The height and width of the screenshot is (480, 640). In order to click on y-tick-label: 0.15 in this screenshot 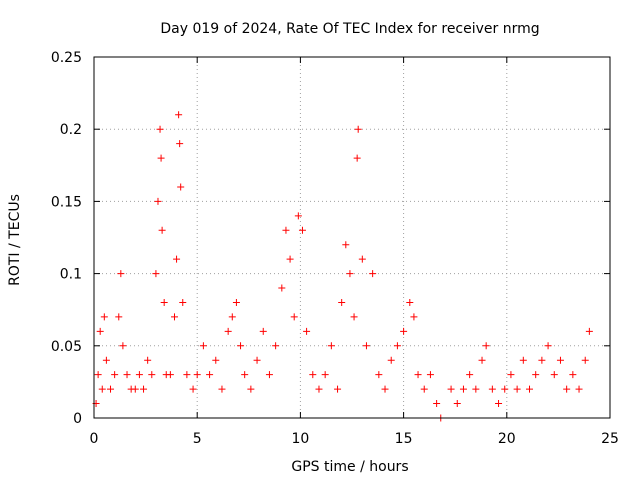, I will do `click(66, 202)`.